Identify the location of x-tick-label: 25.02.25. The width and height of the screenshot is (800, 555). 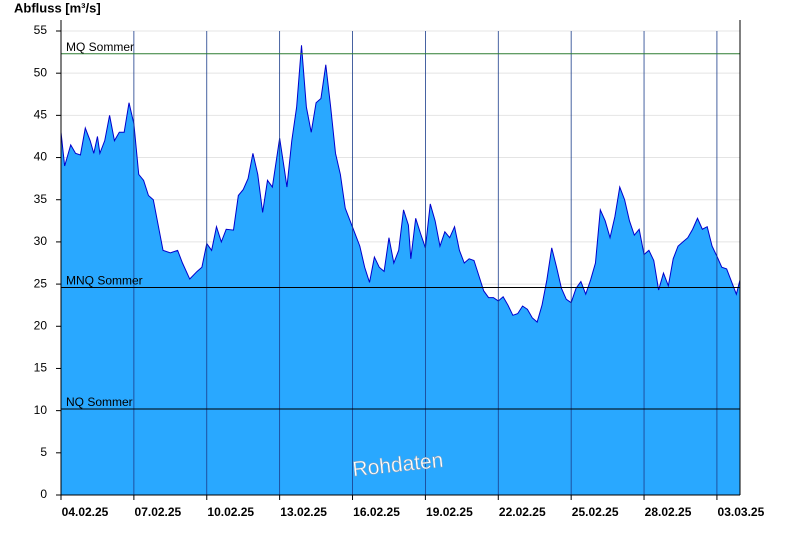
(595, 512).